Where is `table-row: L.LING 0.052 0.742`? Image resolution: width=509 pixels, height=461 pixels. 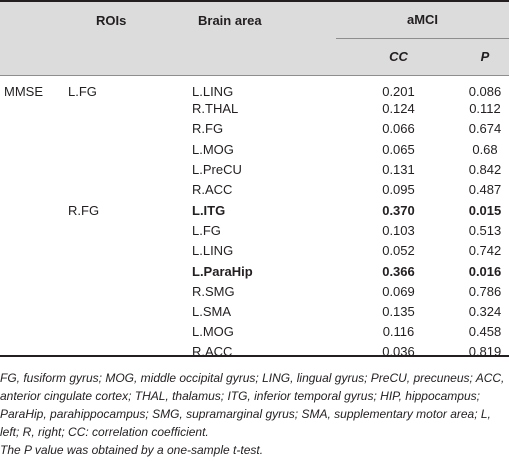
table-row: L.LING 0.052 0.742 is located at coordinates (254, 251).